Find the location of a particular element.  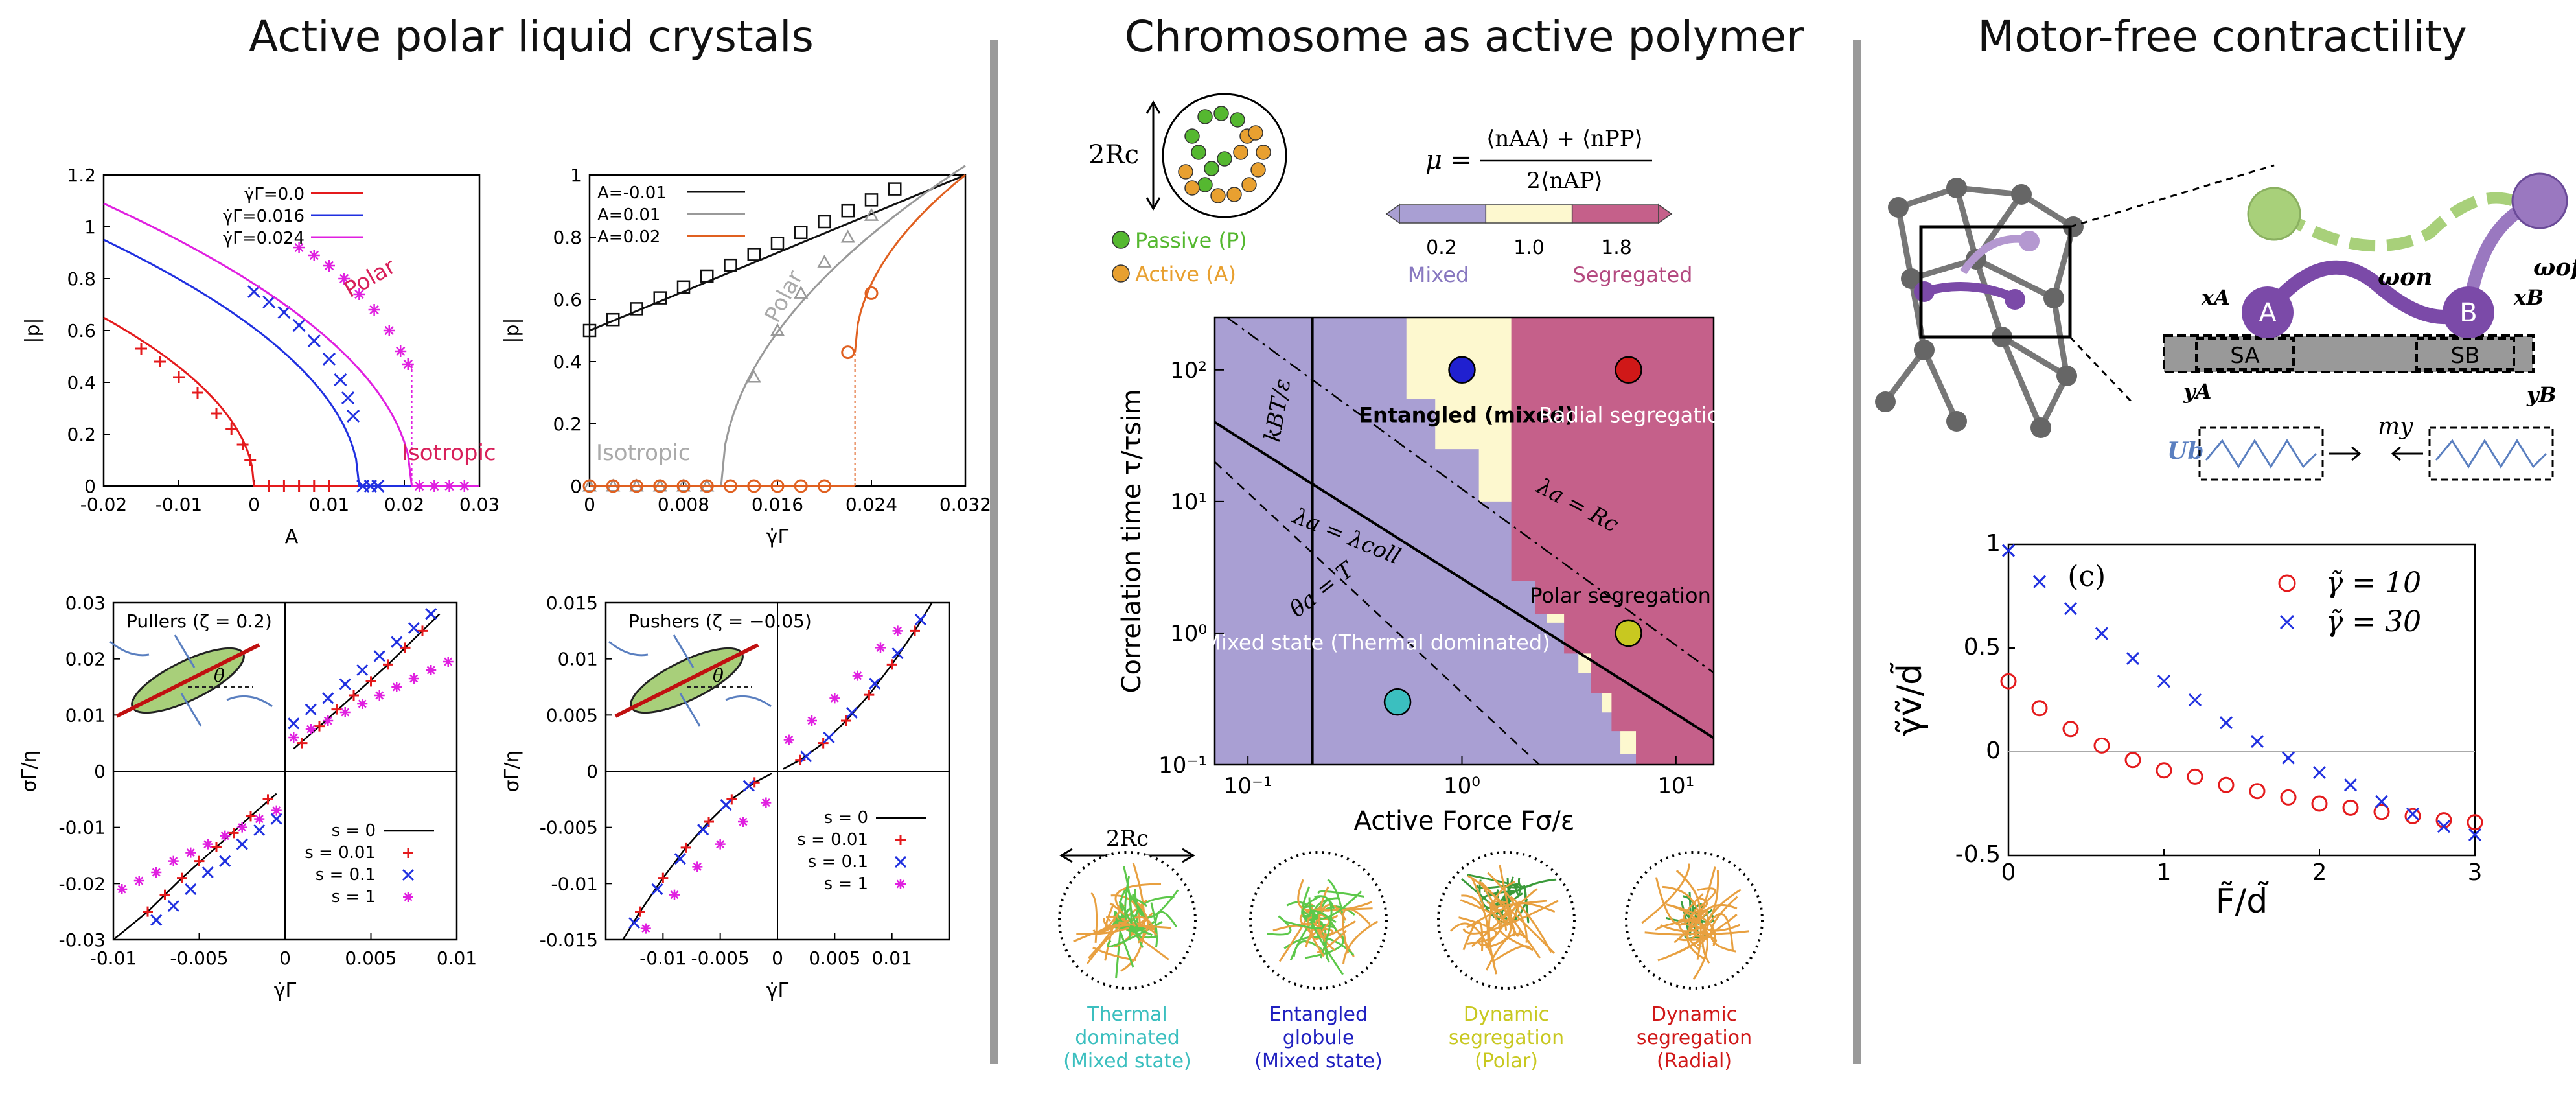

spring-b is located at coordinates (2491, 454).